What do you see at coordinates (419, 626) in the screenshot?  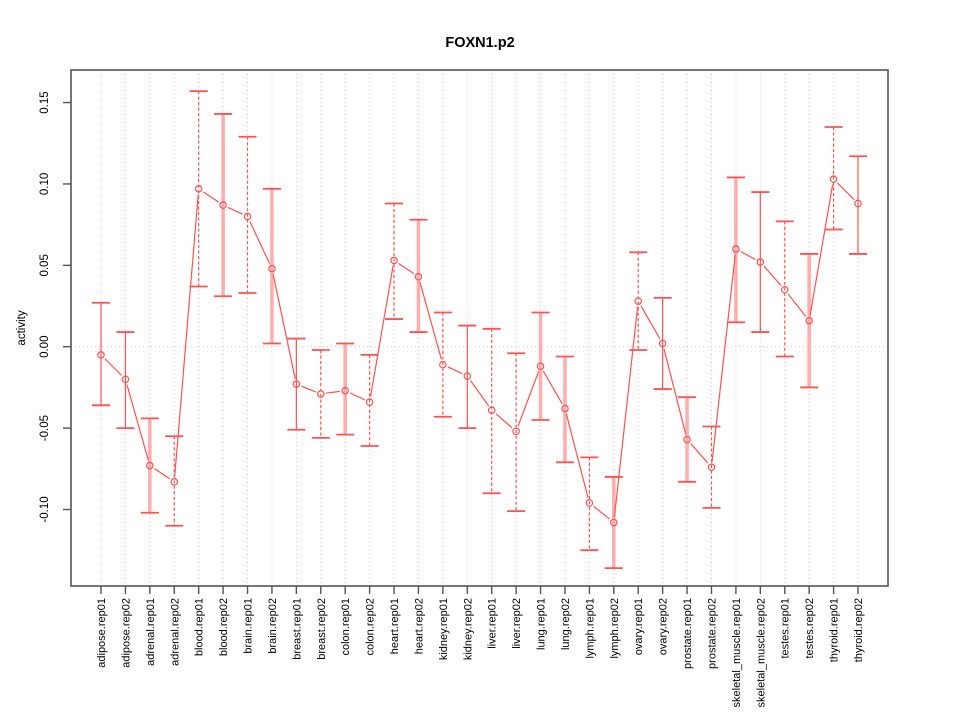 I see `x-tick-label: heart.rep02` at bounding box center [419, 626].